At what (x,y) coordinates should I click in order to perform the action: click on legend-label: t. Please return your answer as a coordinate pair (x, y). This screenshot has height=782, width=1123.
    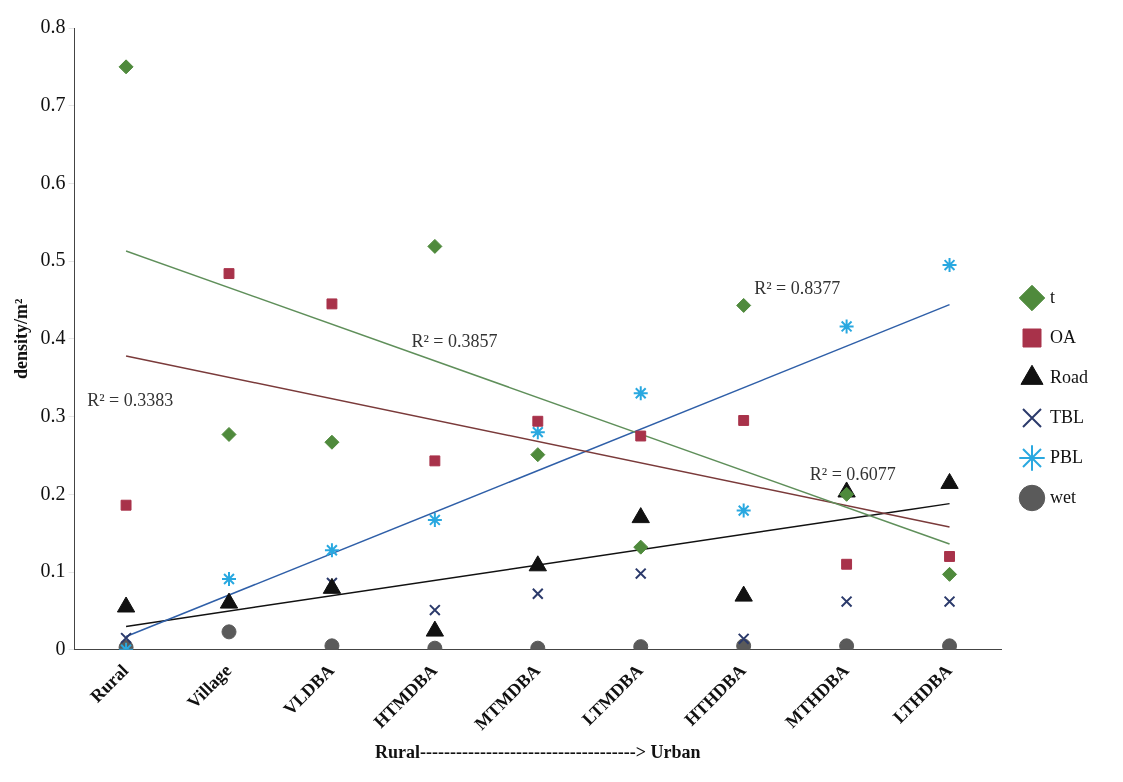
    Looking at the image, I should click on (1053, 296).